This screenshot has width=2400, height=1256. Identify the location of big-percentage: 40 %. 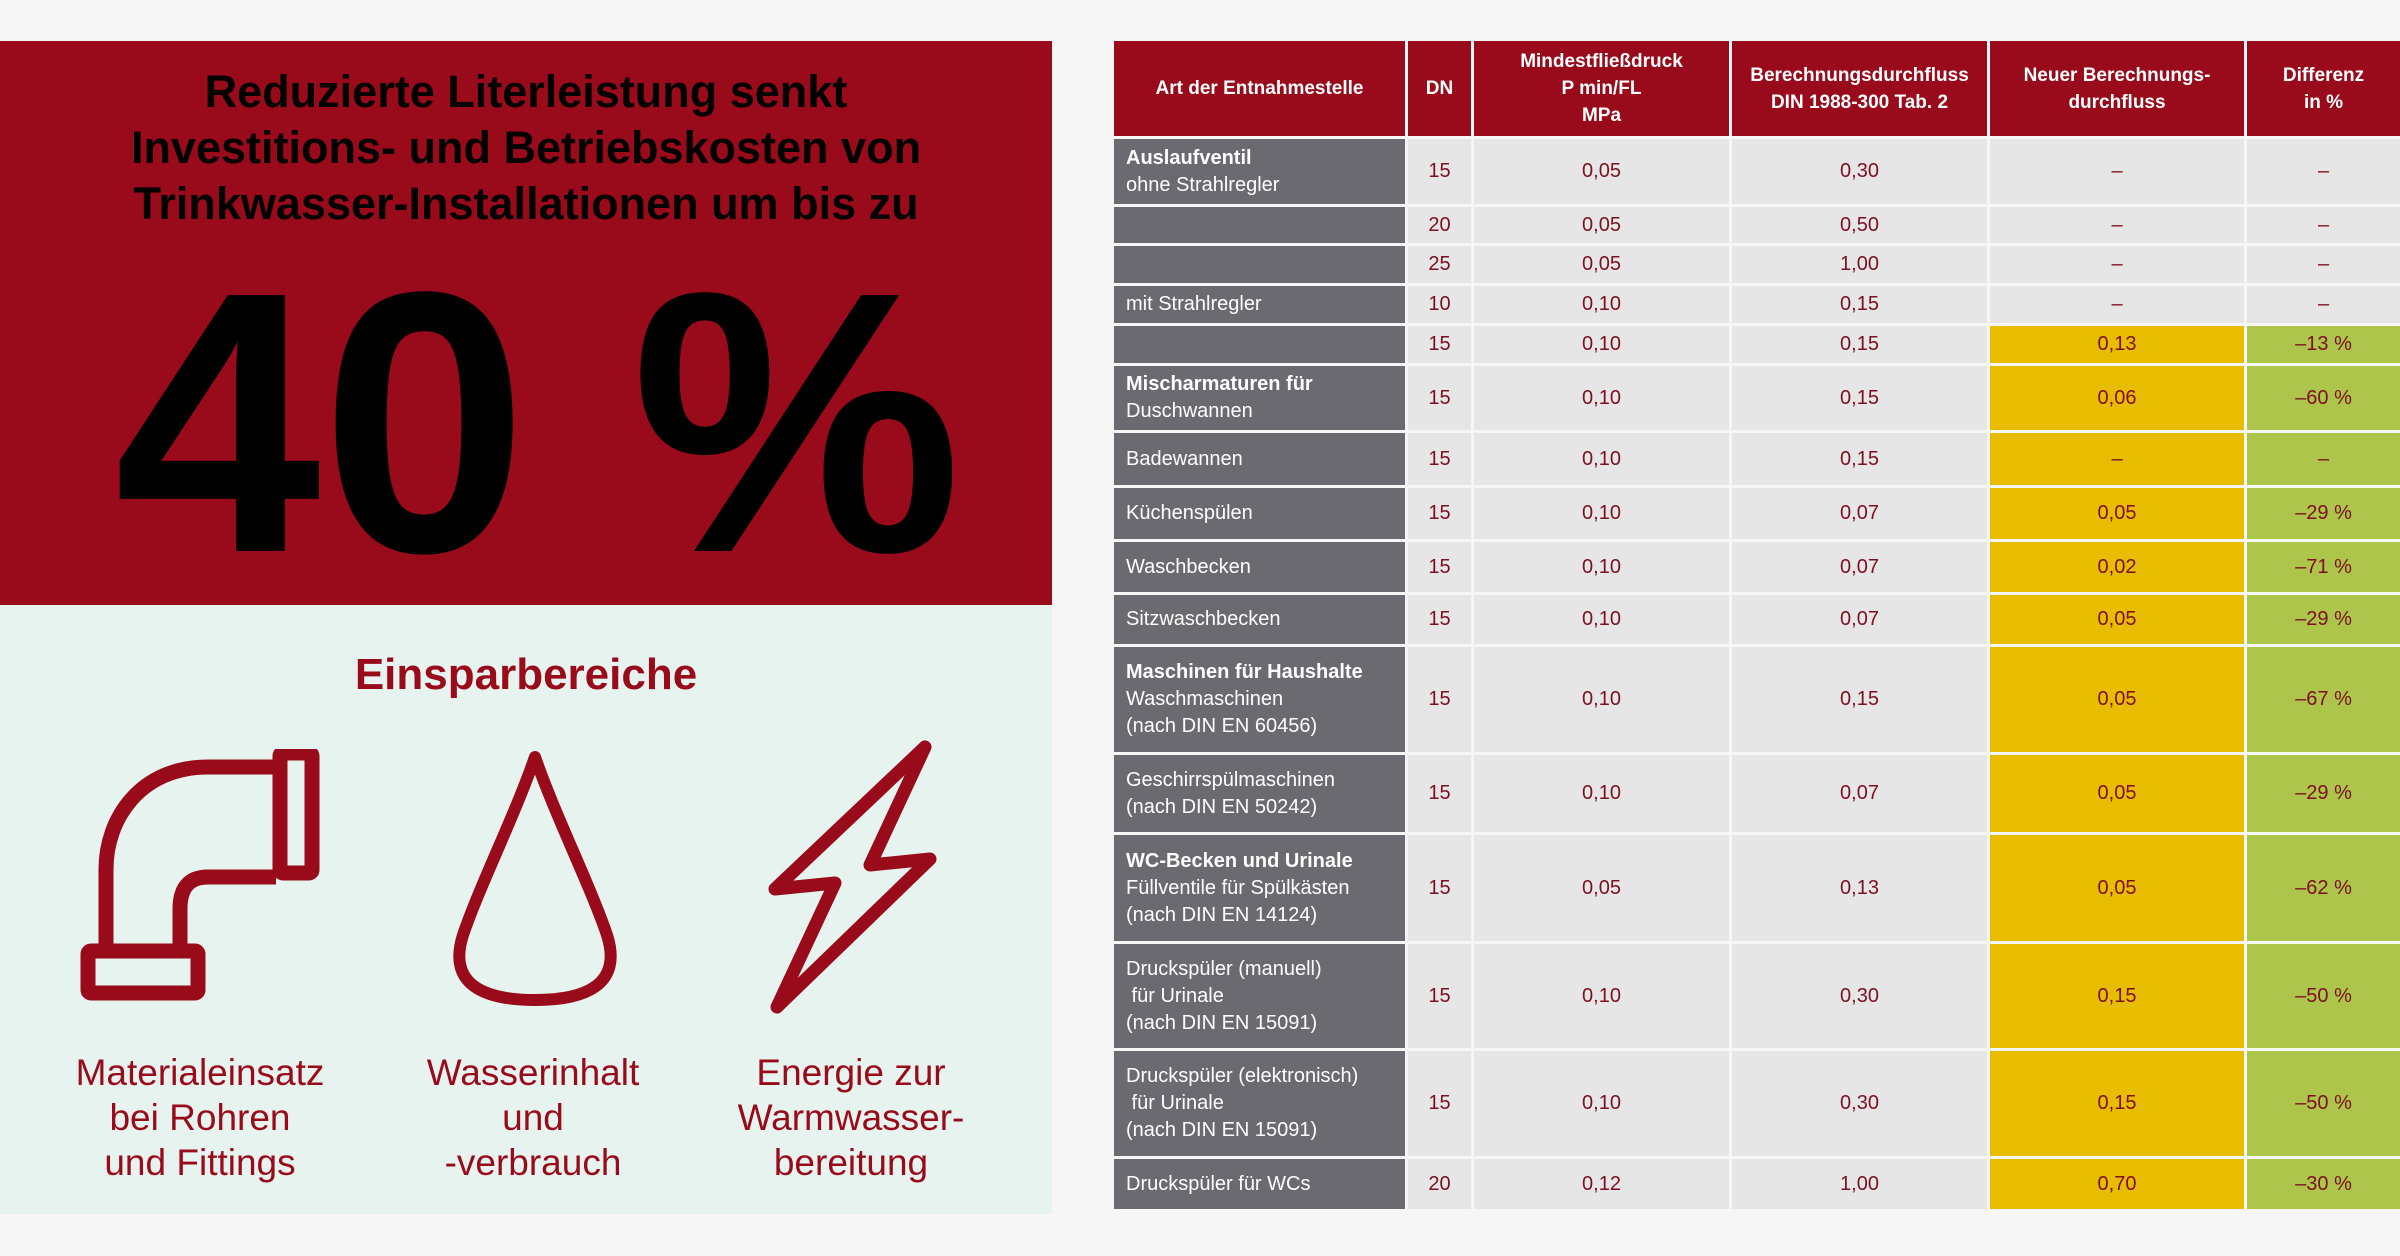
(538, 422).